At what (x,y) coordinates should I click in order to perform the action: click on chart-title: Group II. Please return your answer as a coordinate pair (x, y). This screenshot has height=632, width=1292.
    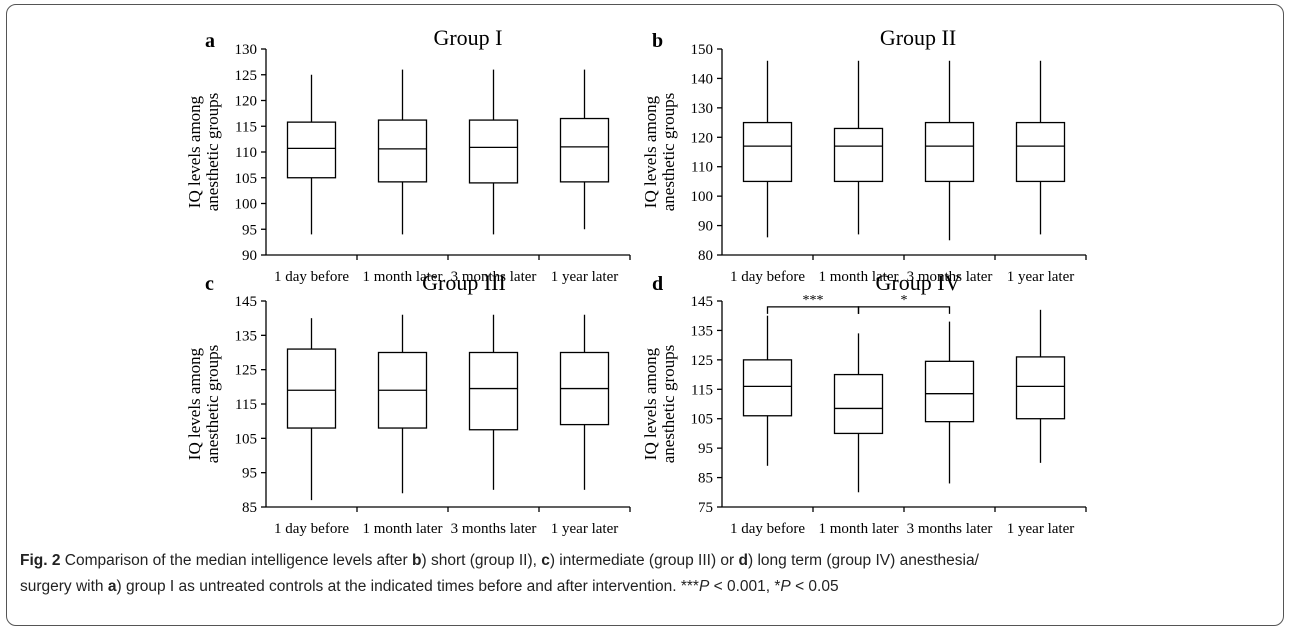
    Looking at the image, I should click on (918, 37).